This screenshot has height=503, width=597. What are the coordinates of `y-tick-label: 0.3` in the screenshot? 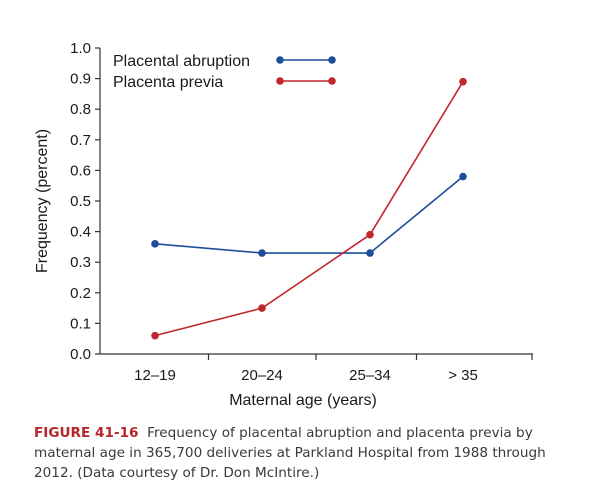 It's located at (80, 262).